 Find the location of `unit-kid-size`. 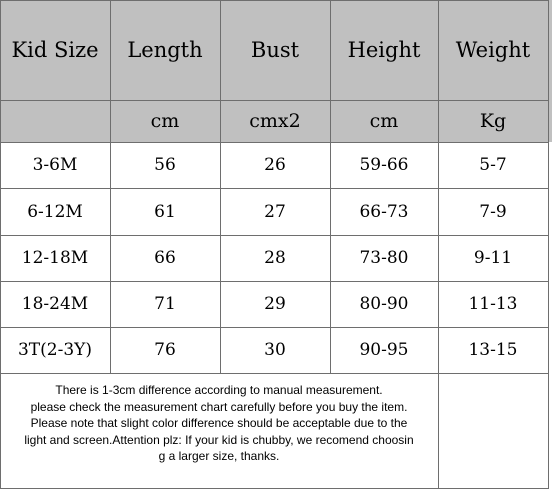

unit-kid-size is located at coordinates (55, 121).